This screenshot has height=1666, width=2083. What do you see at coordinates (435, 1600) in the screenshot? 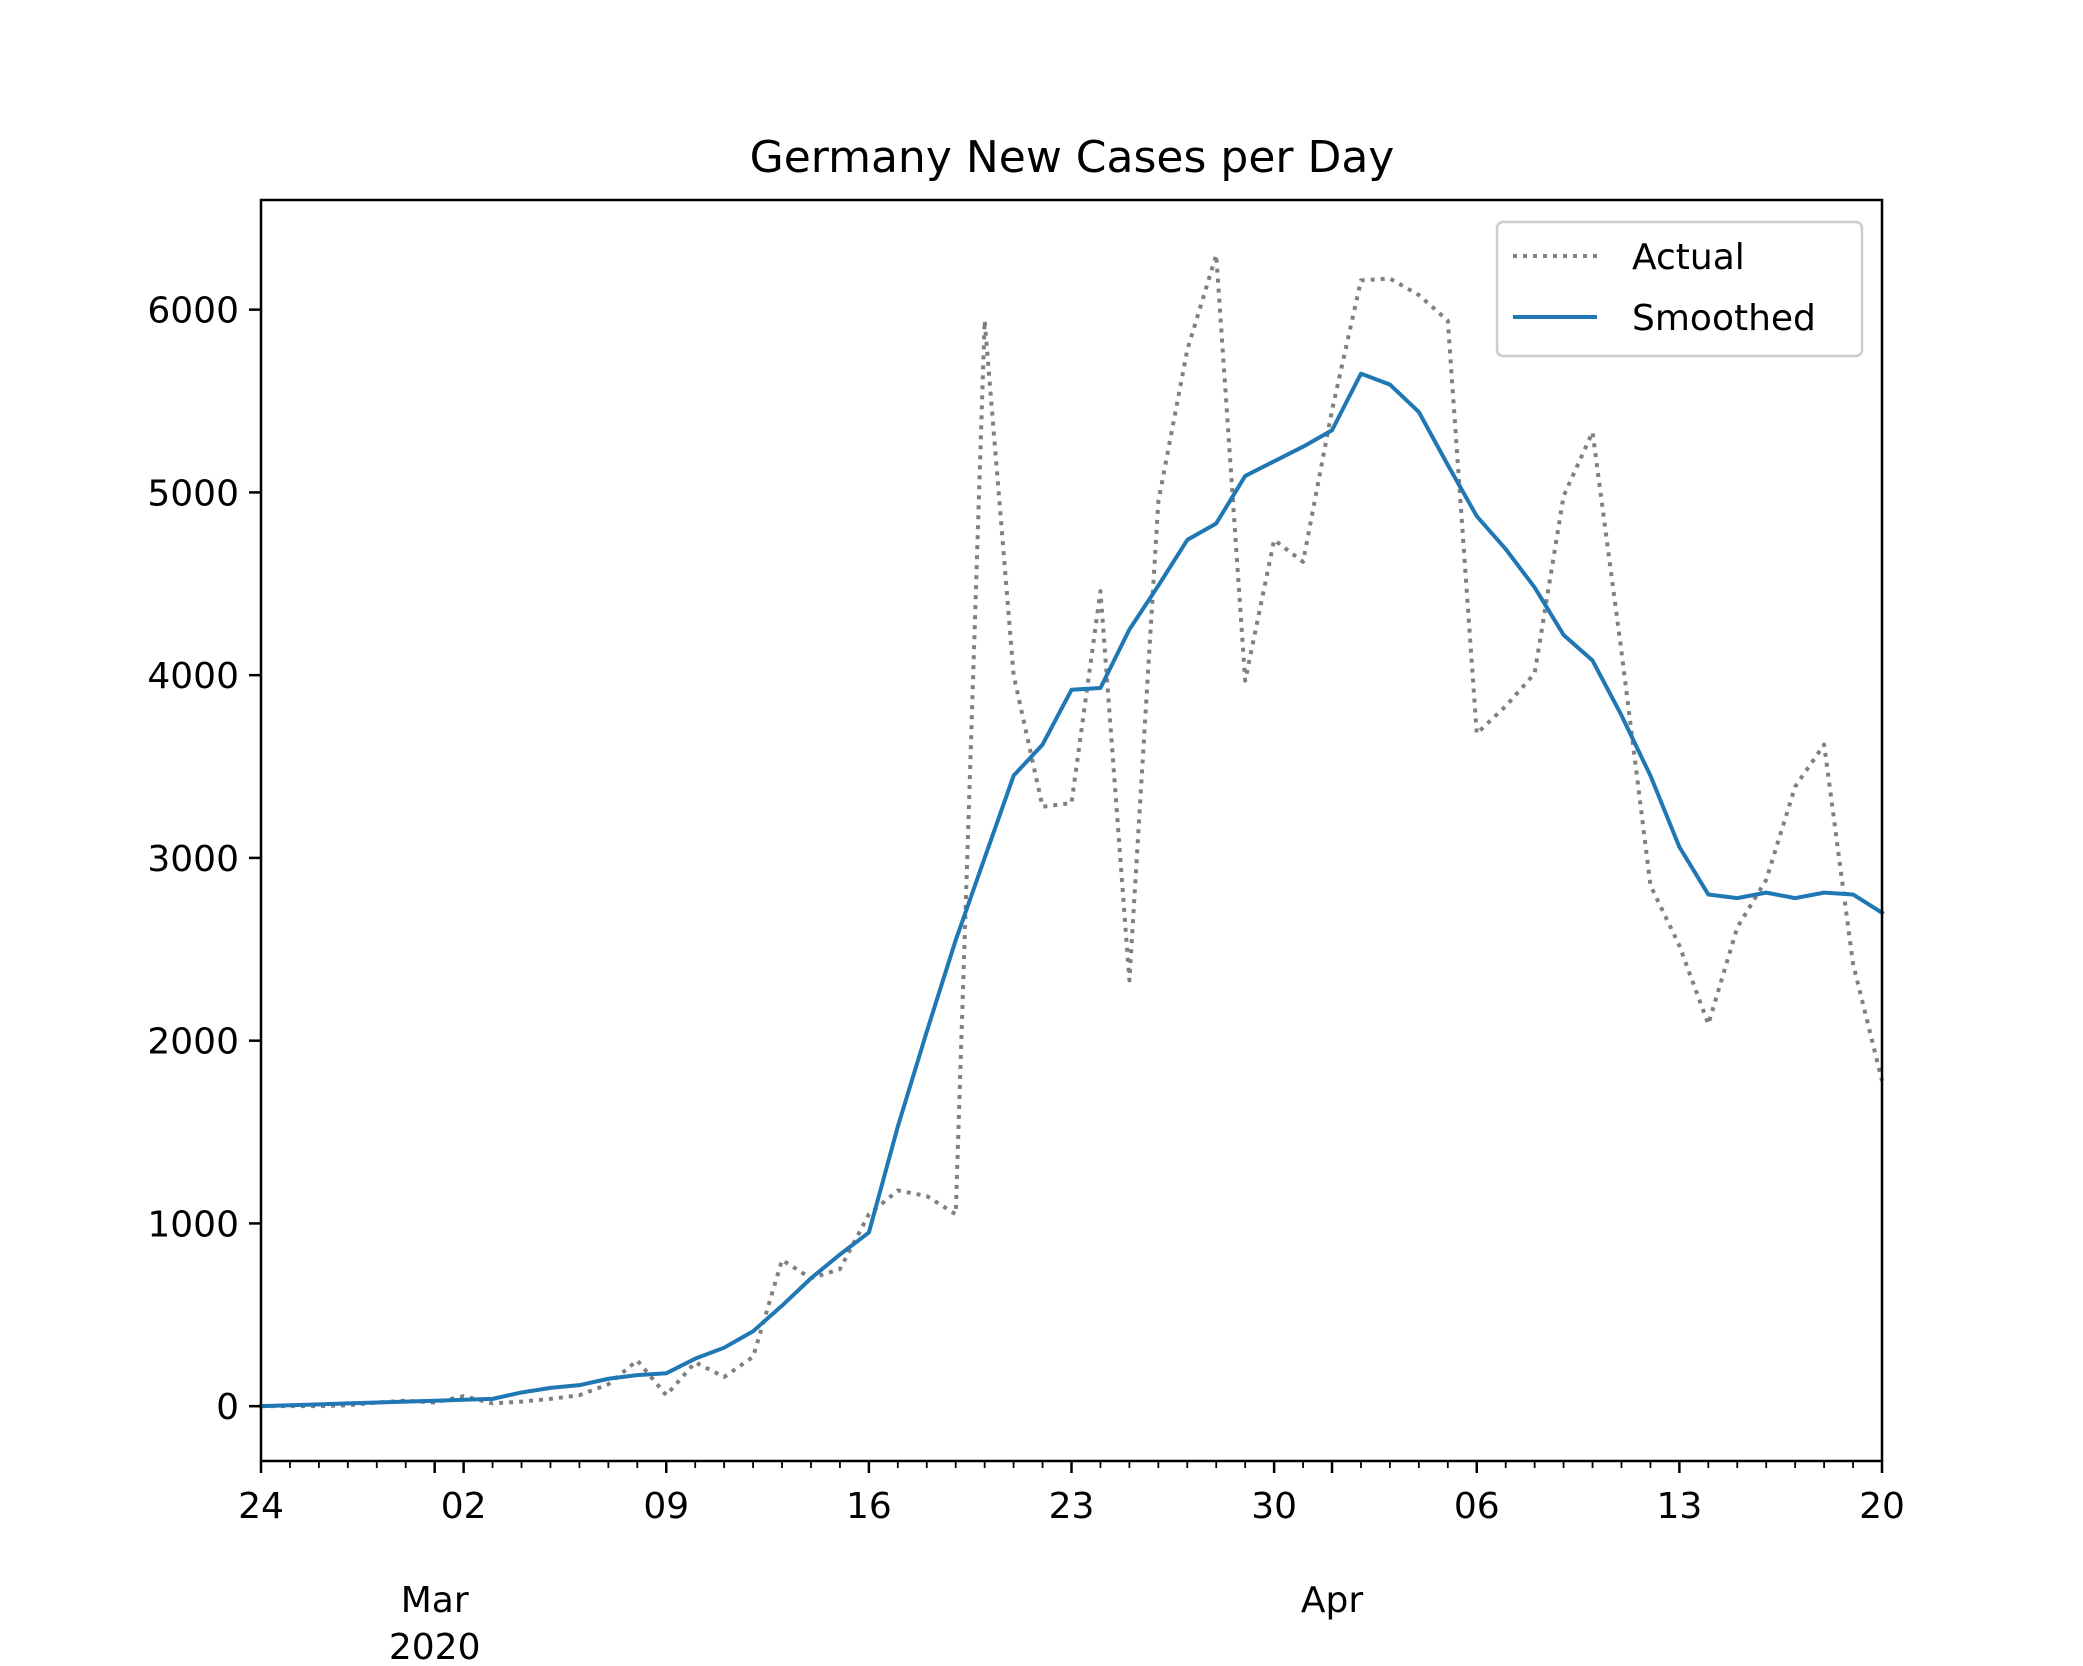
I see `x-month-label: Mar` at bounding box center [435, 1600].